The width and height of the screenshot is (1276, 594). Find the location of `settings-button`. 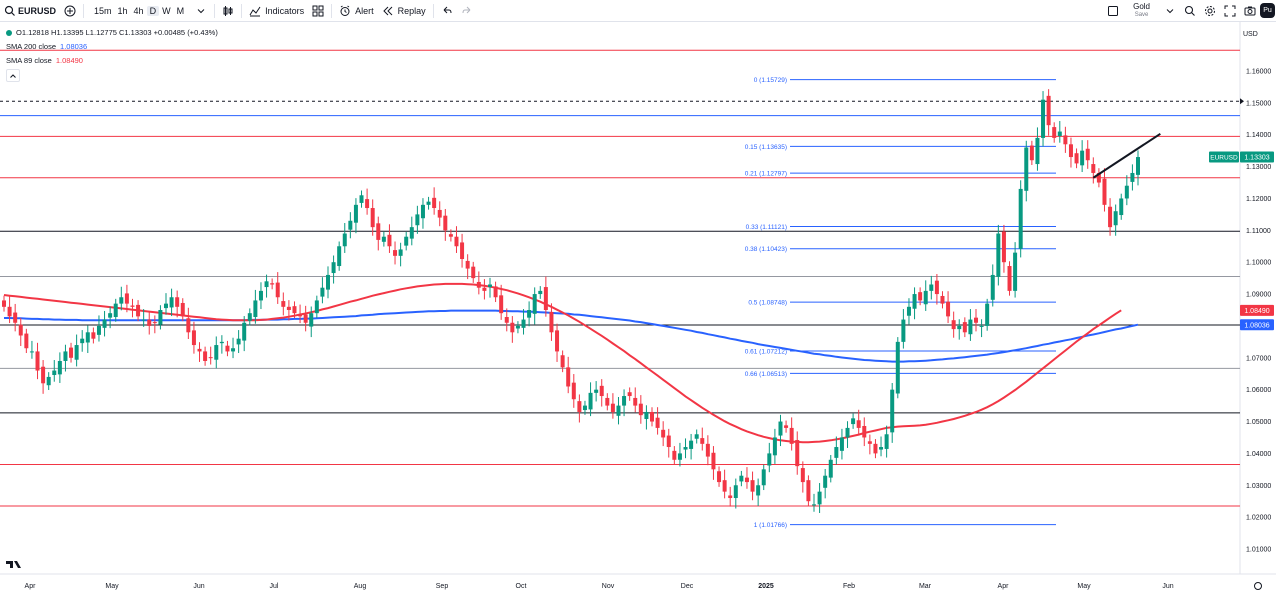

settings-button is located at coordinates (1210, 10).